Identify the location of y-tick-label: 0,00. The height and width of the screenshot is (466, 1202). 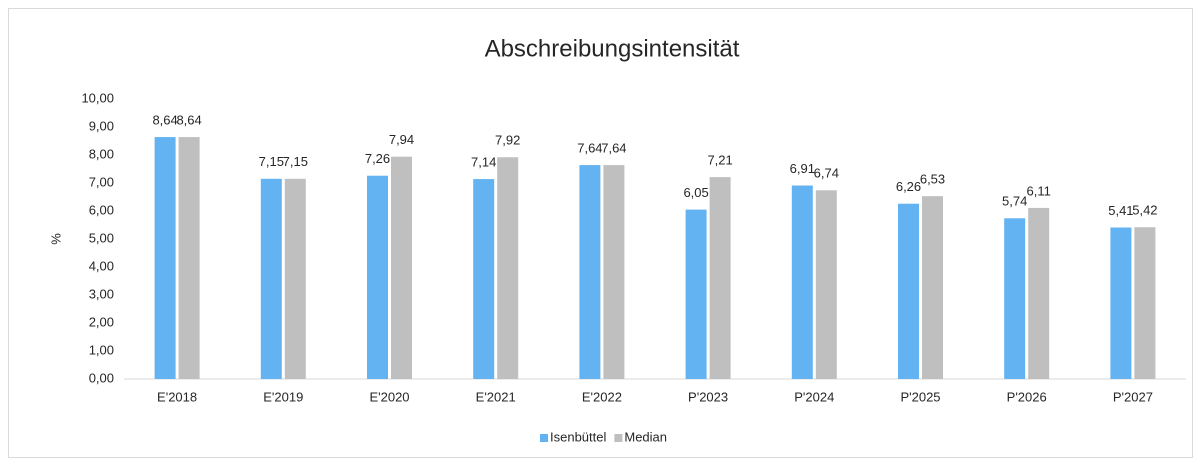
(101, 377).